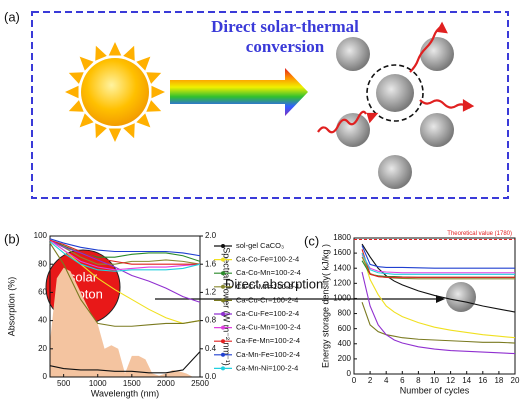  I want to click on x-tick-label: 0, so click(354, 380).